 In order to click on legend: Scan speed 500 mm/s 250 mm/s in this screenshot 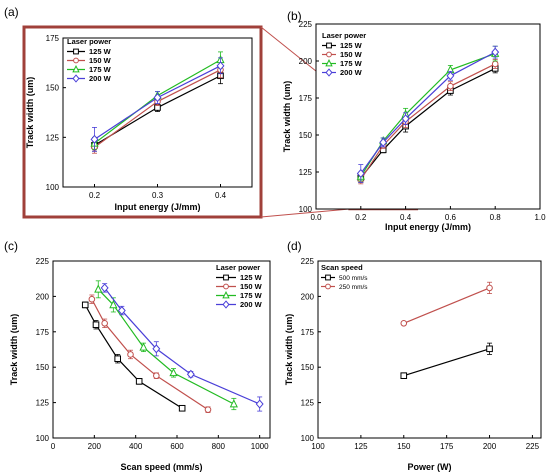, I will do `click(344, 277)`.